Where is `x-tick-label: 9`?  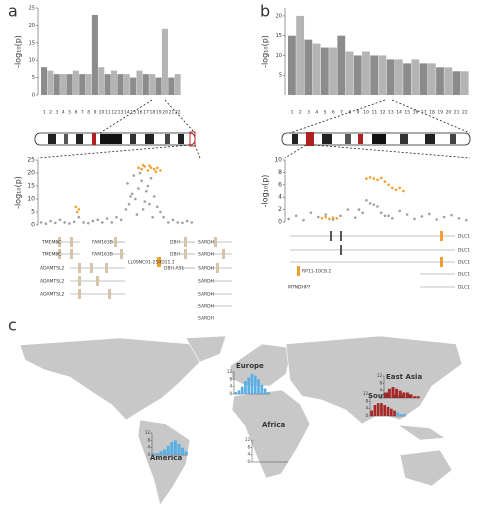
x-tick-label: 9 is located at coordinates (95, 113).